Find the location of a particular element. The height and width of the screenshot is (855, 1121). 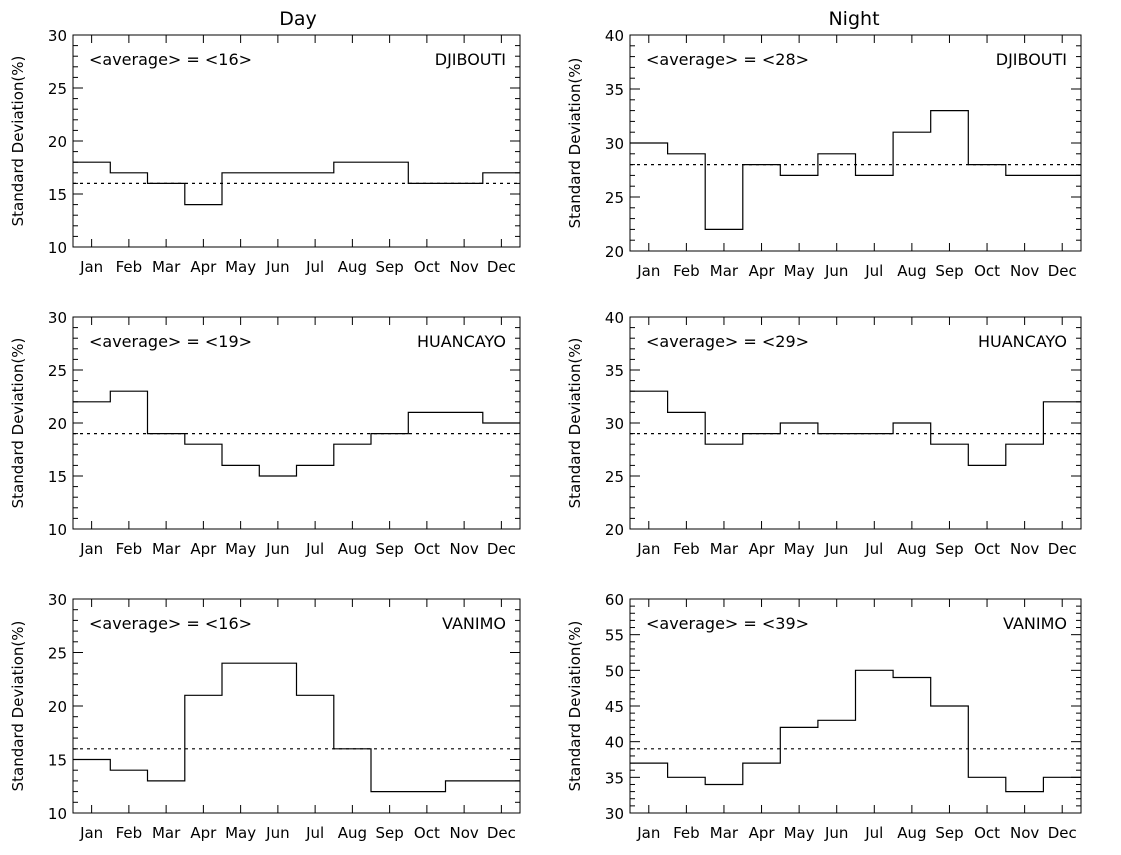

x-tick-label: Jun is located at coordinates (836, 549).